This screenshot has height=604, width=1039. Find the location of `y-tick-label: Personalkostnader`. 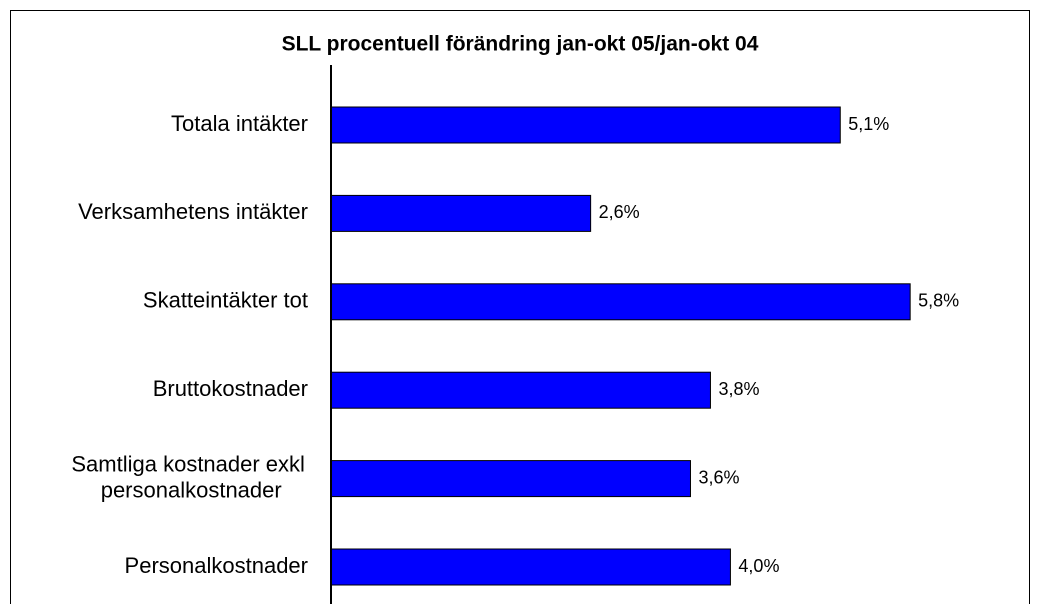

y-tick-label: Personalkostnader is located at coordinates (216, 565).